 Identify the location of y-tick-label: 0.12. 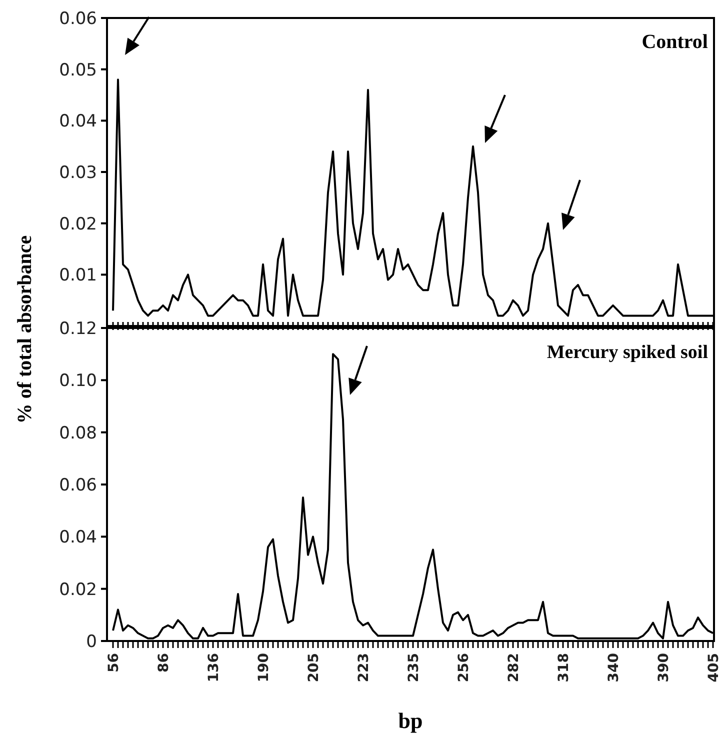
(78, 328).